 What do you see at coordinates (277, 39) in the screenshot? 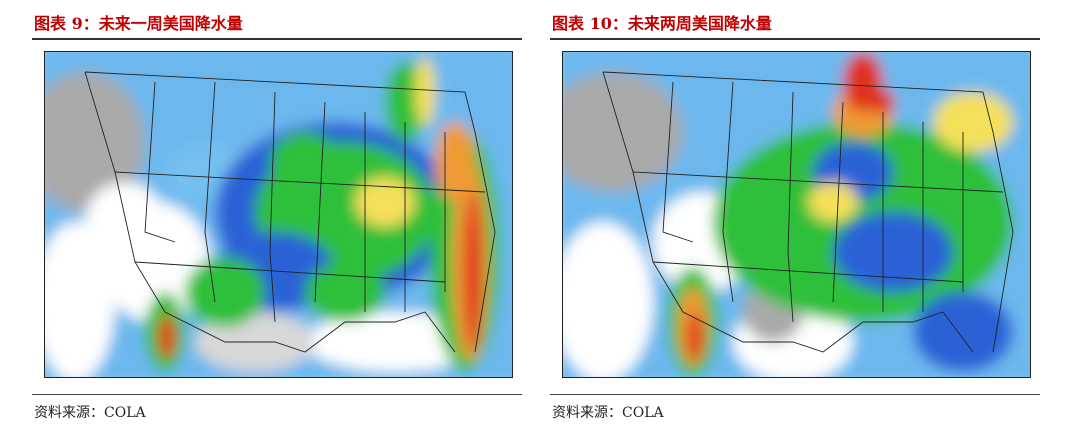
I see `figure-9-top-rule` at bounding box center [277, 39].